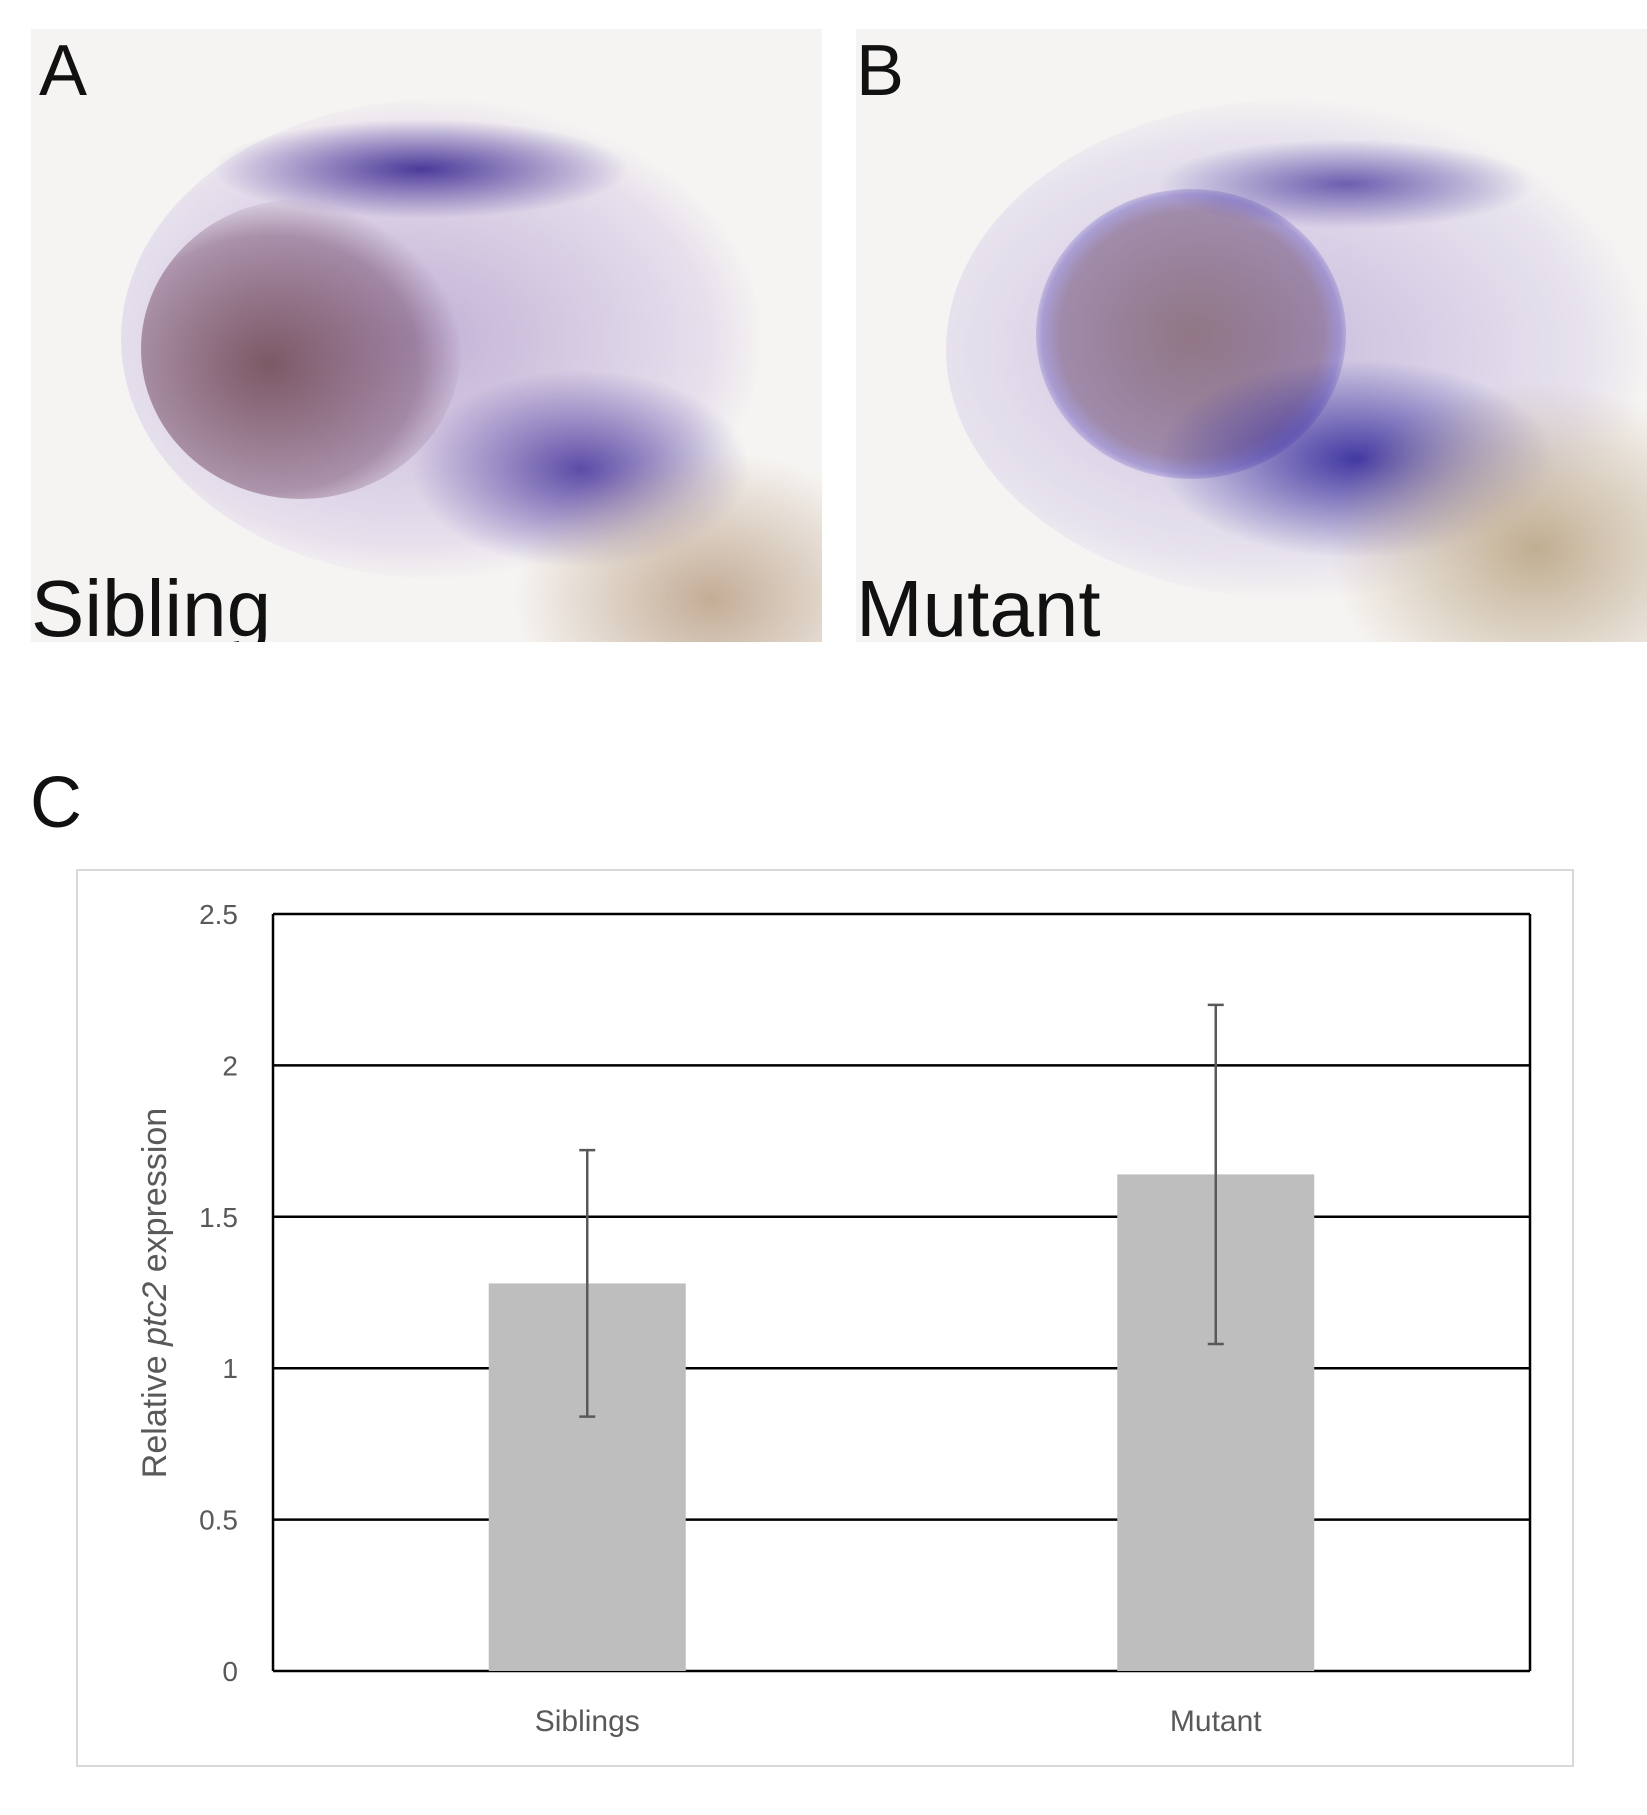  I want to click on y-tick-label: 1.5, so click(218, 1217).